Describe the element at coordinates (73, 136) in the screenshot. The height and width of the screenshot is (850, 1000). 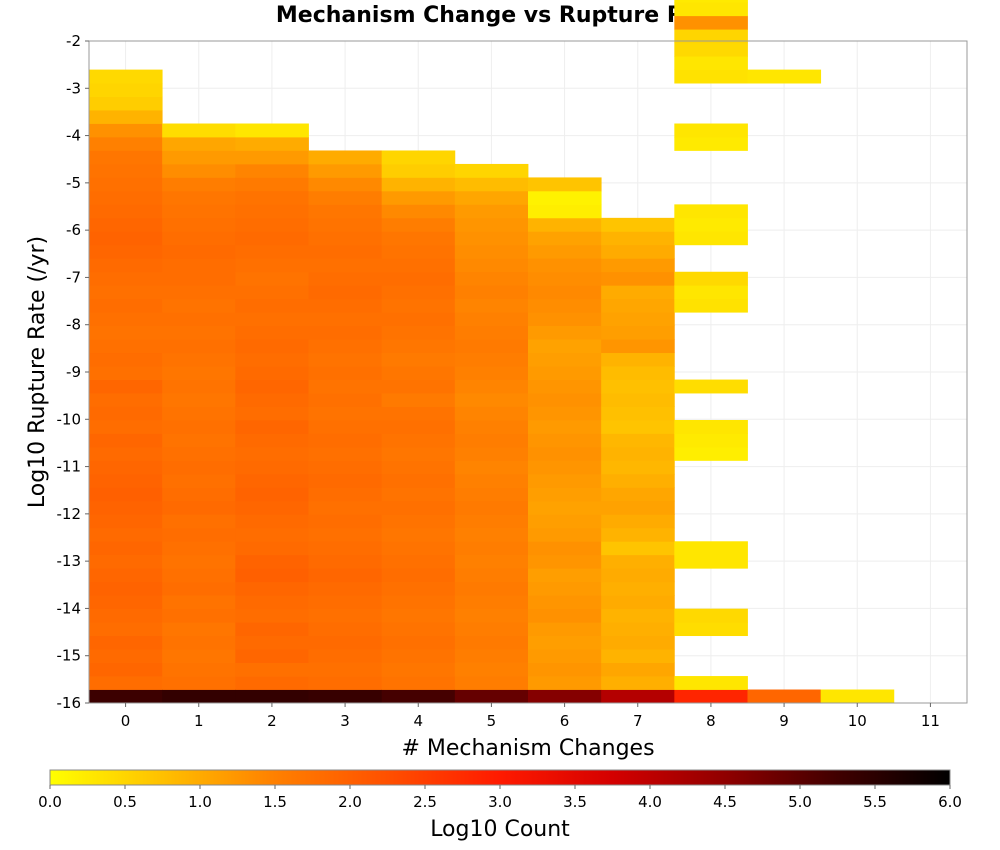
I see `y-tick-label: -4` at that location.